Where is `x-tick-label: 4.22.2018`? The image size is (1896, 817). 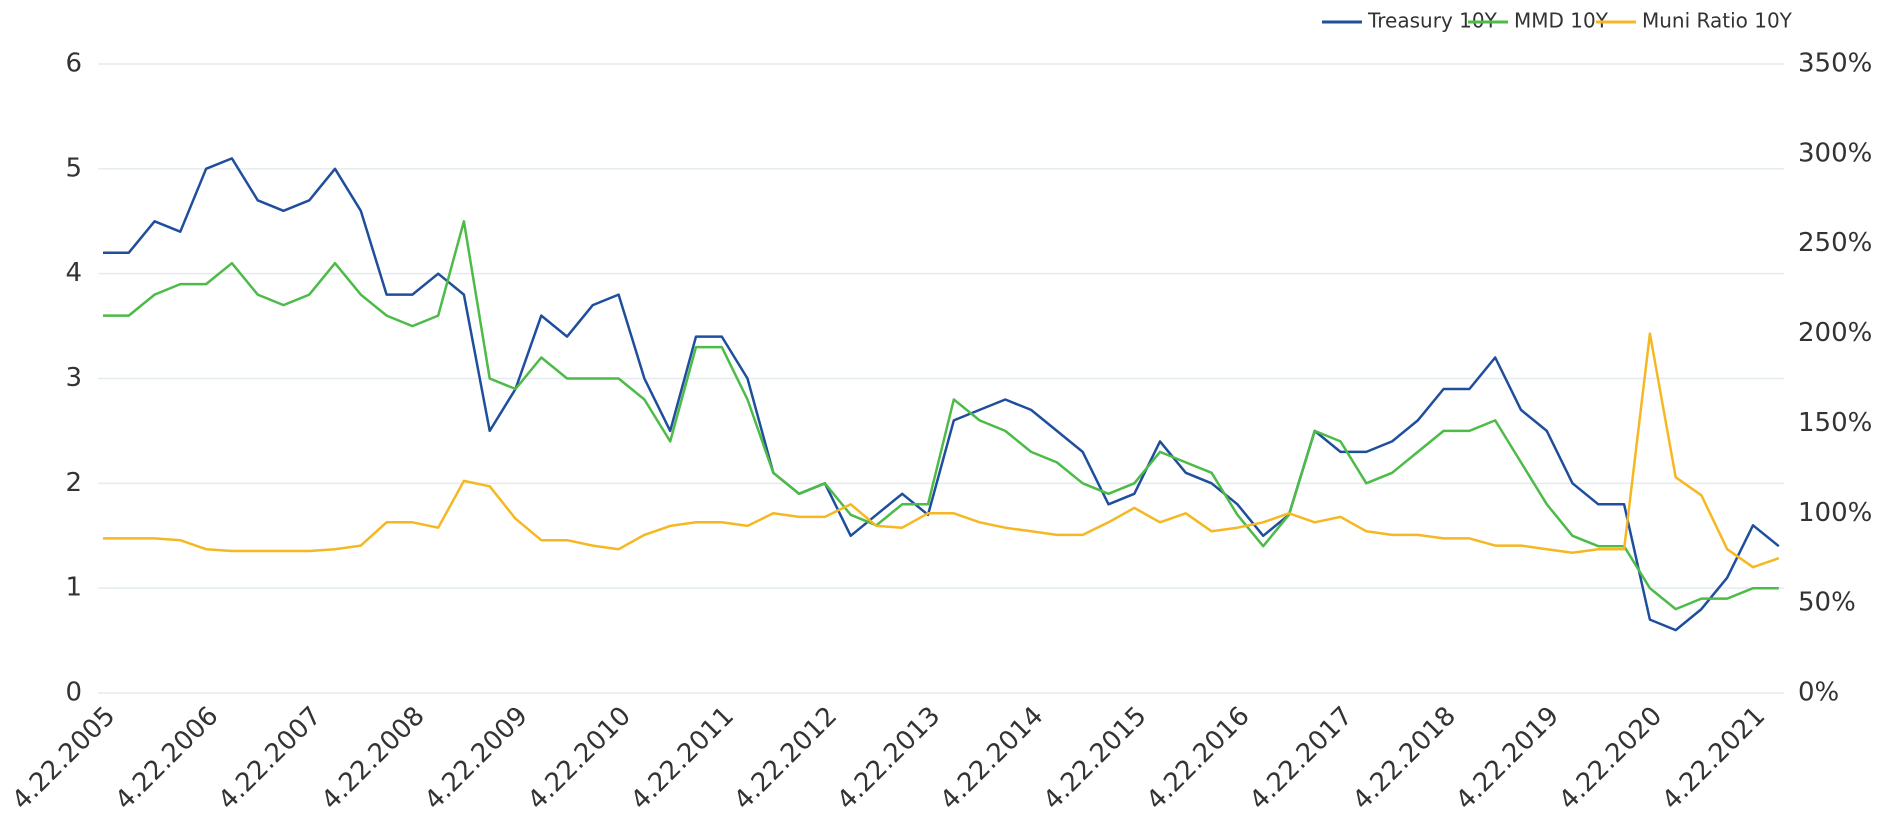
x-tick-label: 4.22.2018 is located at coordinates (1404, 758).